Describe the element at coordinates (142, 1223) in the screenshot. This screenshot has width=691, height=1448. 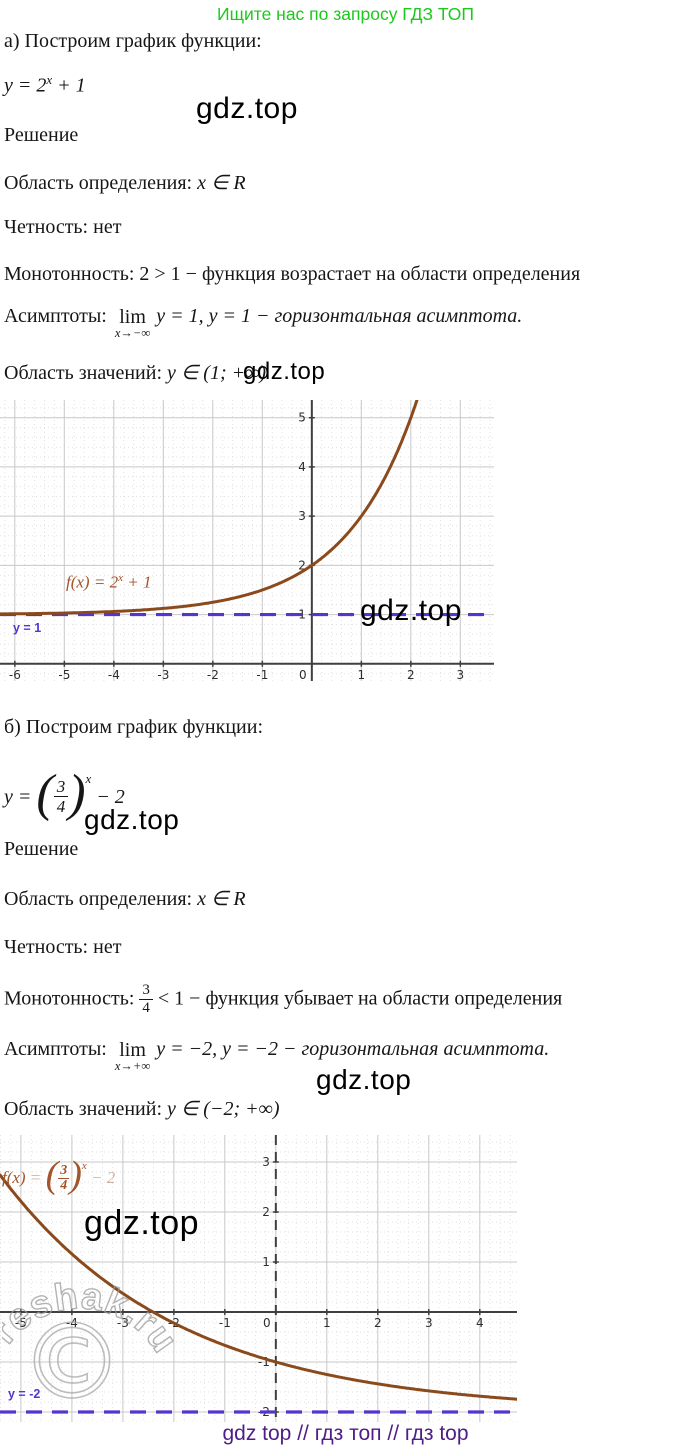
I see `watermark-gdztop-6: gdz.top` at that location.